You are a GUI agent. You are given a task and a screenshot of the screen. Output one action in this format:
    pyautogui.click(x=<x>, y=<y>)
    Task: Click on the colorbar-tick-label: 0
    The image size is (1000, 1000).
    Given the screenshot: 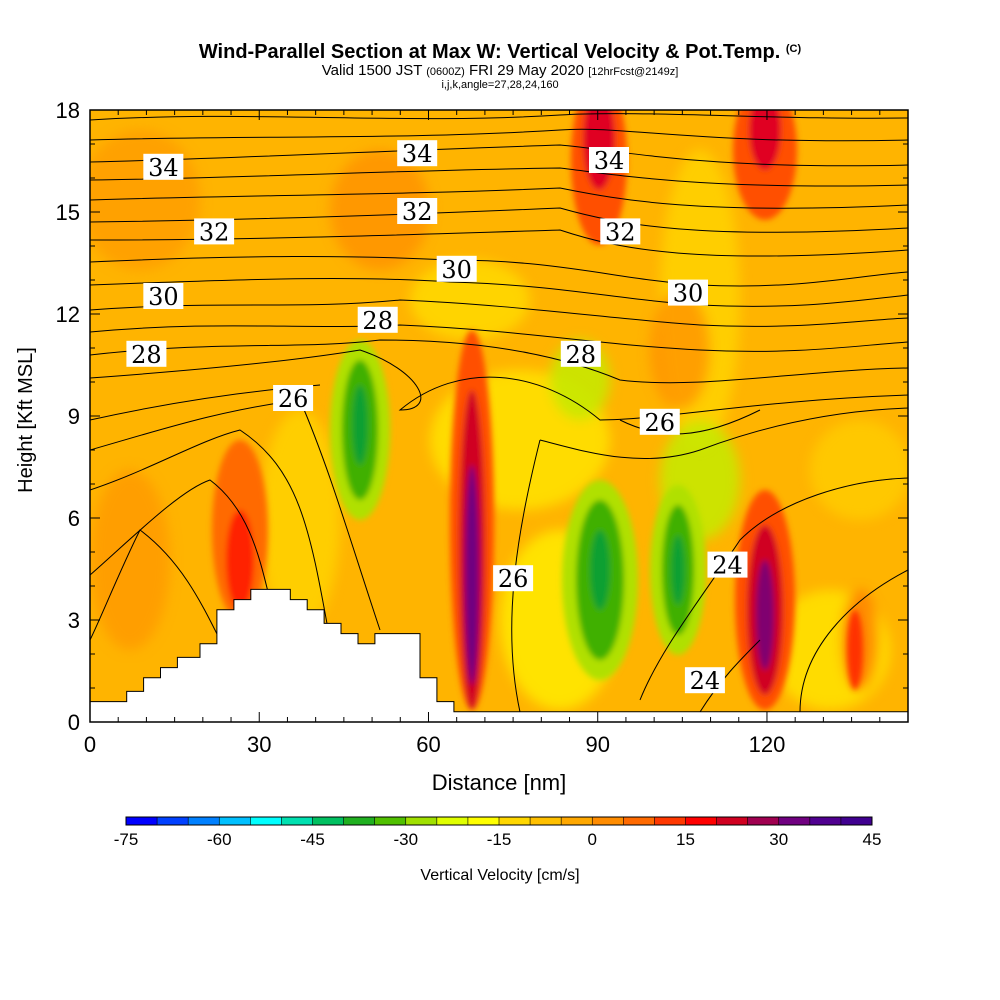 What is the action you would take?
    pyautogui.click(x=592, y=839)
    